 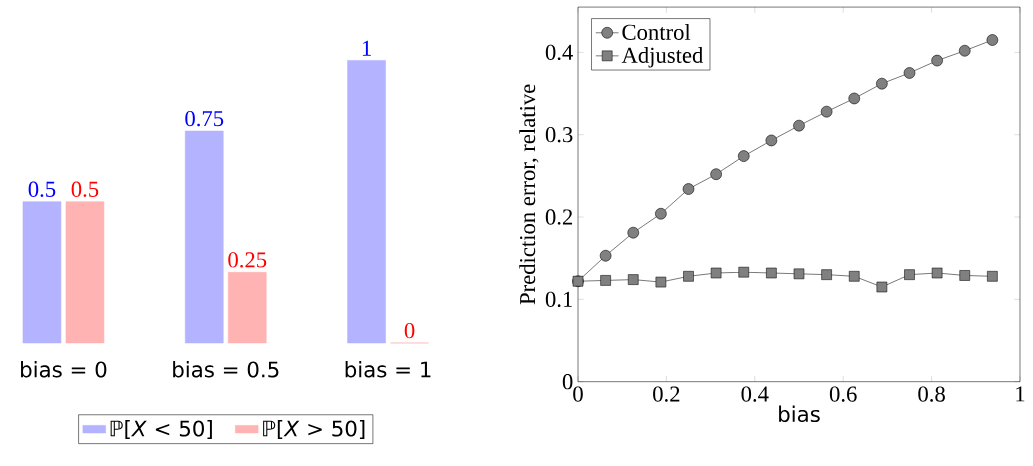 What do you see at coordinates (1020, 394) in the screenshot?
I see `x-tick-label: 1` at bounding box center [1020, 394].